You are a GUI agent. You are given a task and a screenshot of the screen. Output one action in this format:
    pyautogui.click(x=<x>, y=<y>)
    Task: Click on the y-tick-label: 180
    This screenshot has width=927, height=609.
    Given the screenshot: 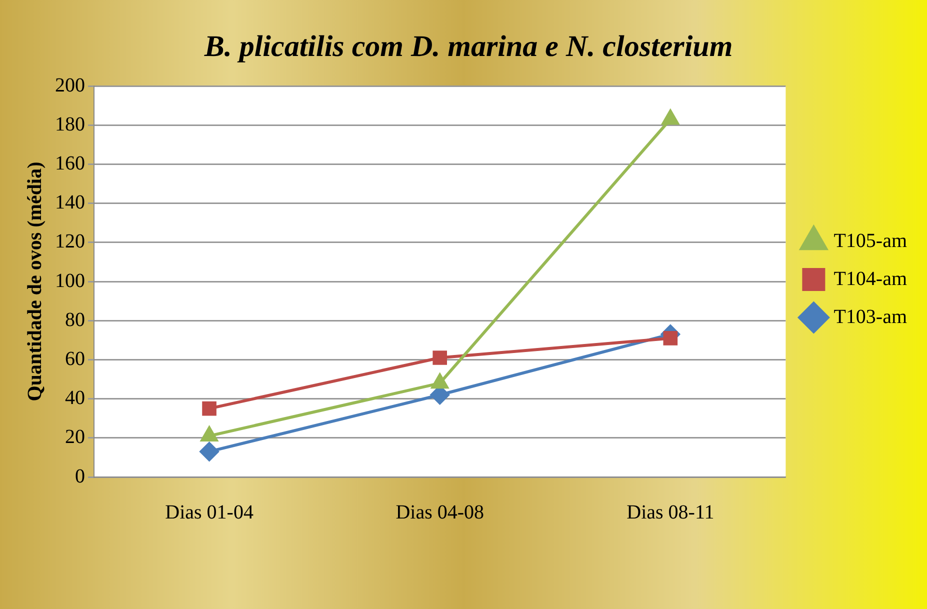 What is the action you would take?
    pyautogui.click(x=70, y=124)
    